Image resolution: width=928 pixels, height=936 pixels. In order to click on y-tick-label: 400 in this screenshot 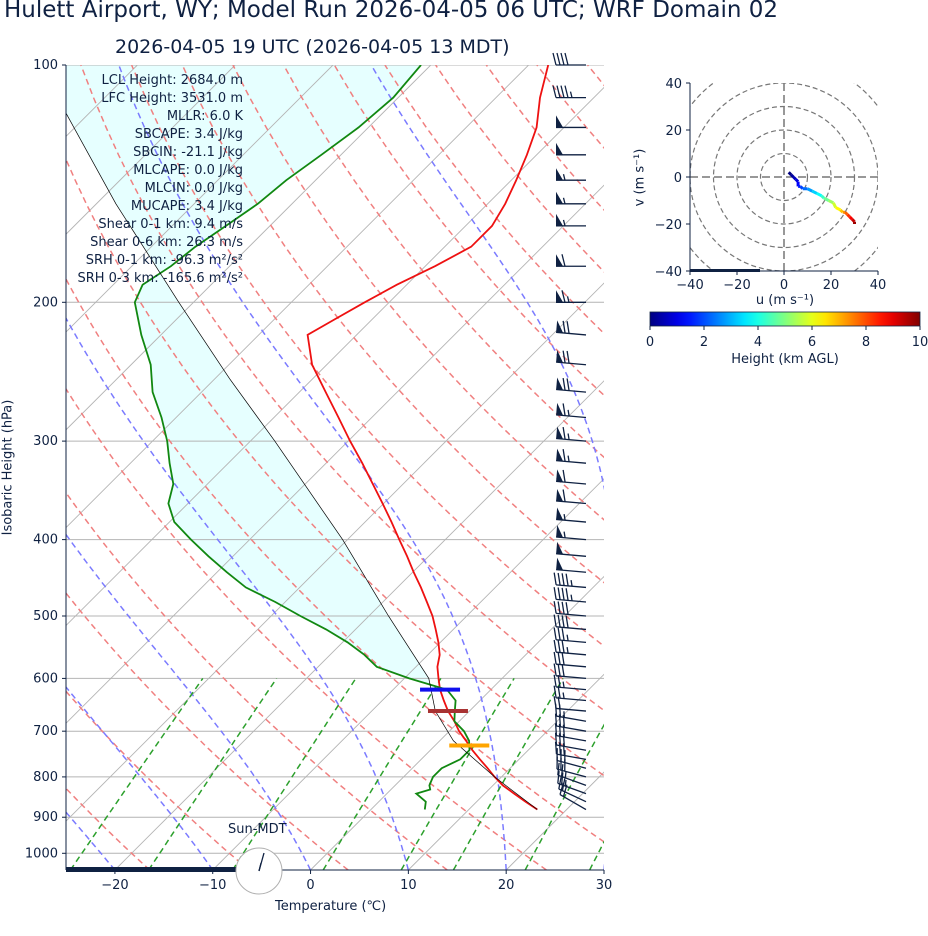, I will do `click(45, 540)`.